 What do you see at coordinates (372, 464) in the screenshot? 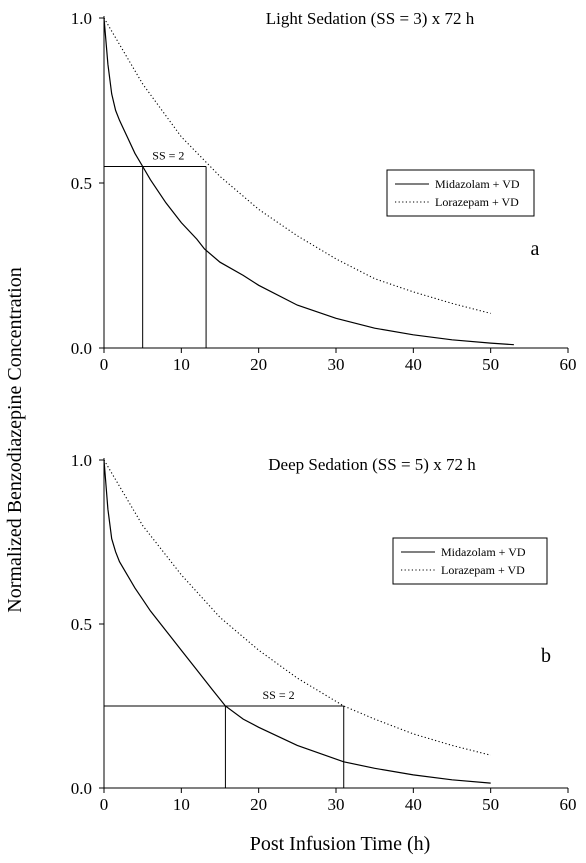
I see `chart-title: Deep Sedation (SS = 5) x 72 h` at bounding box center [372, 464].